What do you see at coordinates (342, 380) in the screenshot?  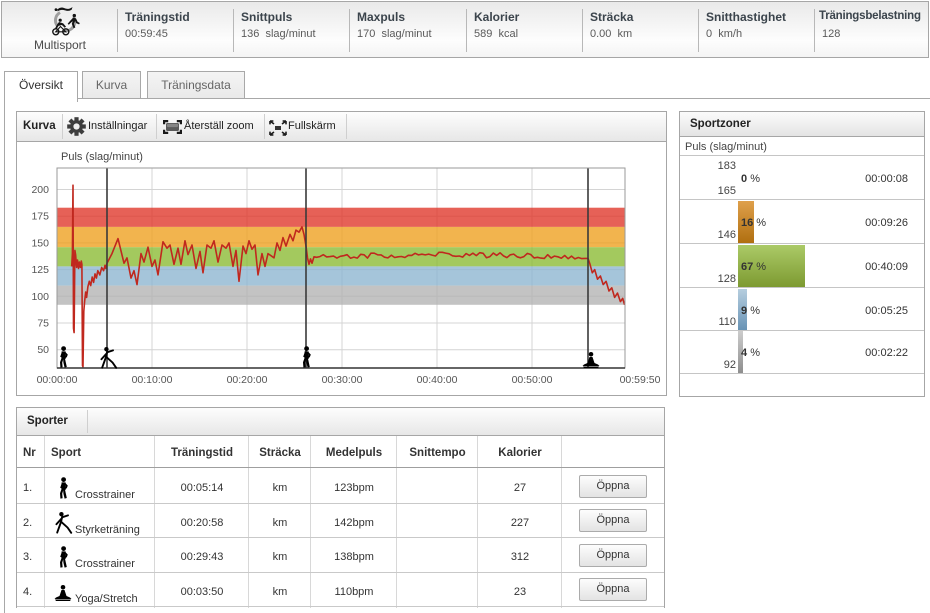 I see `svg-text: 00:30:00` at bounding box center [342, 380].